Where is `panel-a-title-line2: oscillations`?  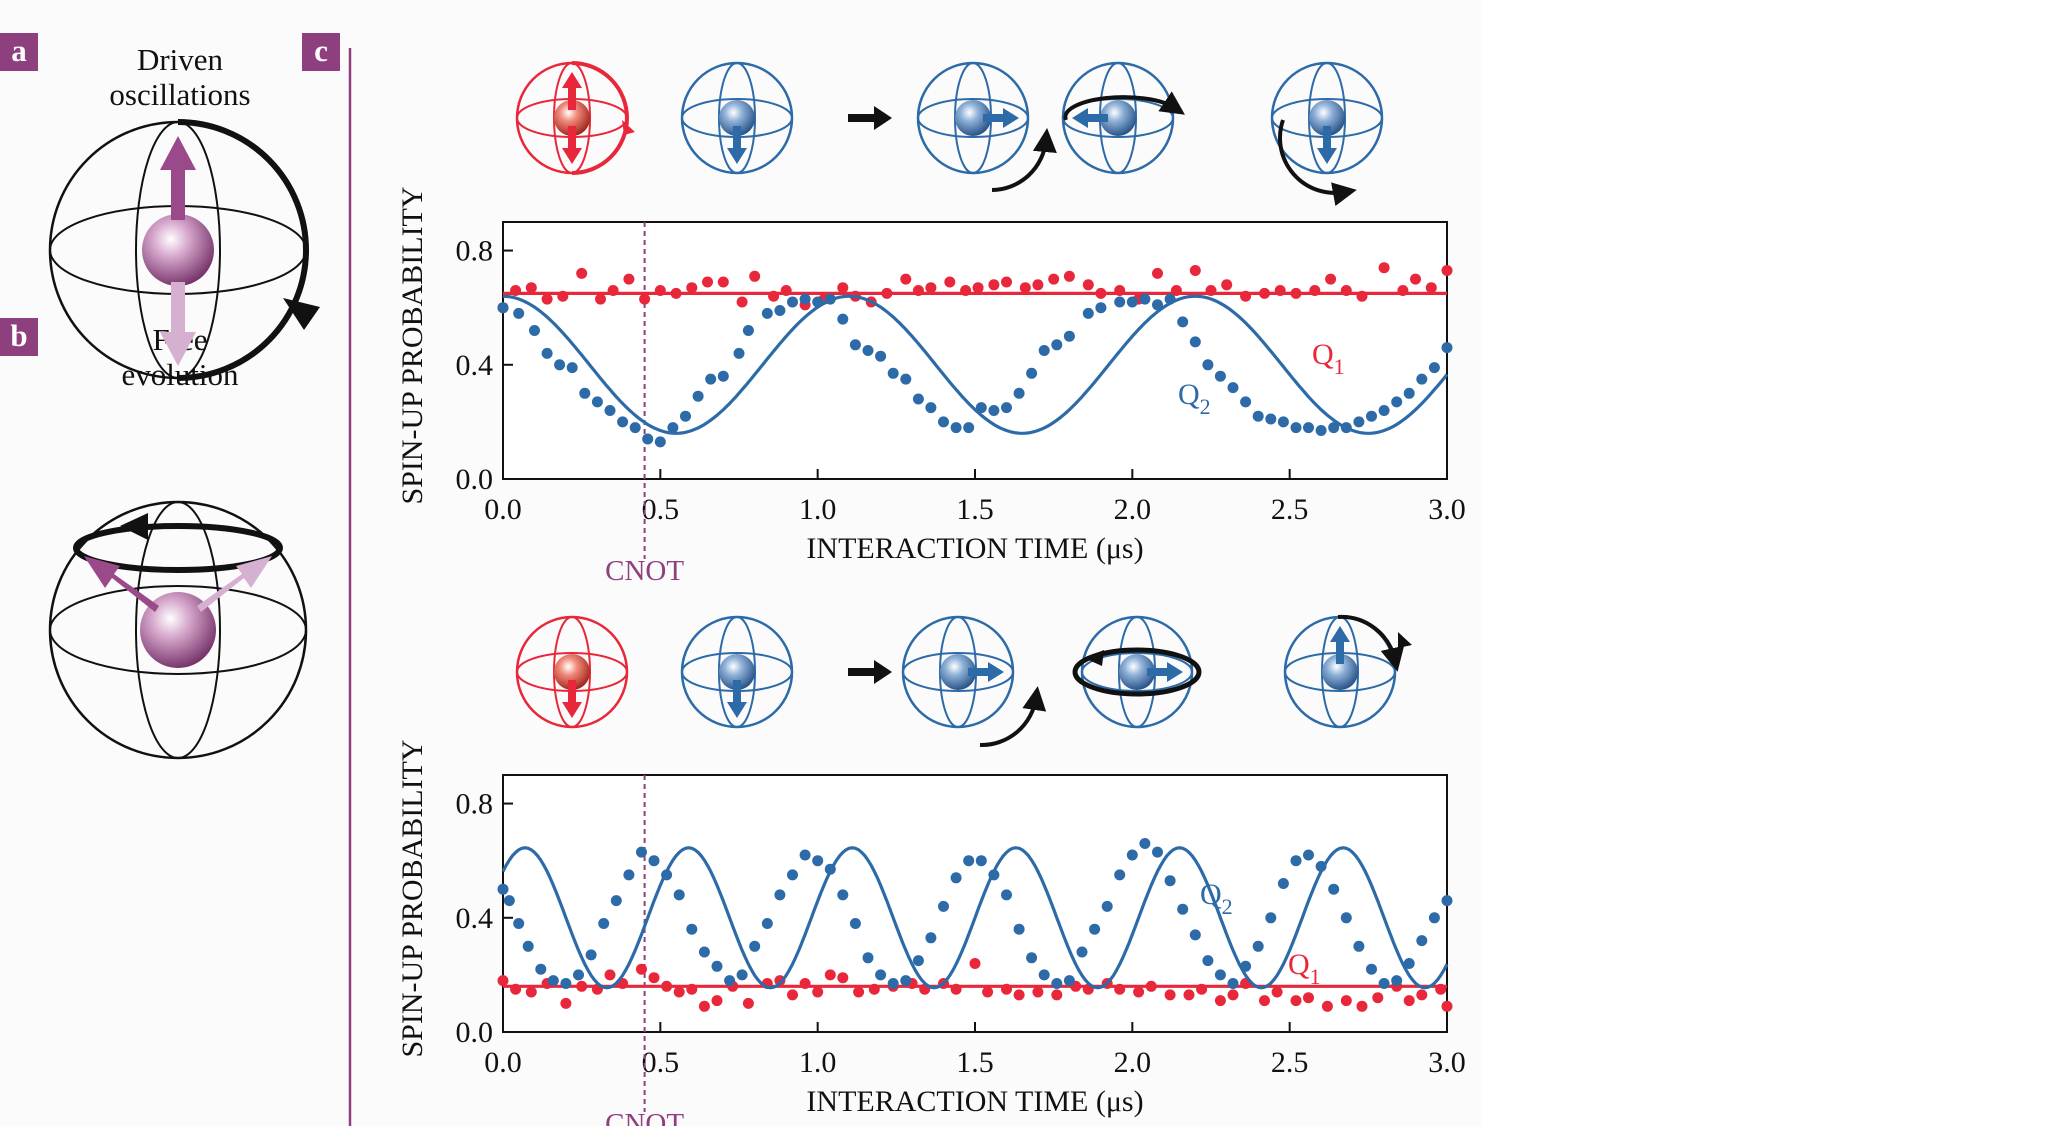 panel-a-title-line2: oscillations is located at coordinates (180, 94).